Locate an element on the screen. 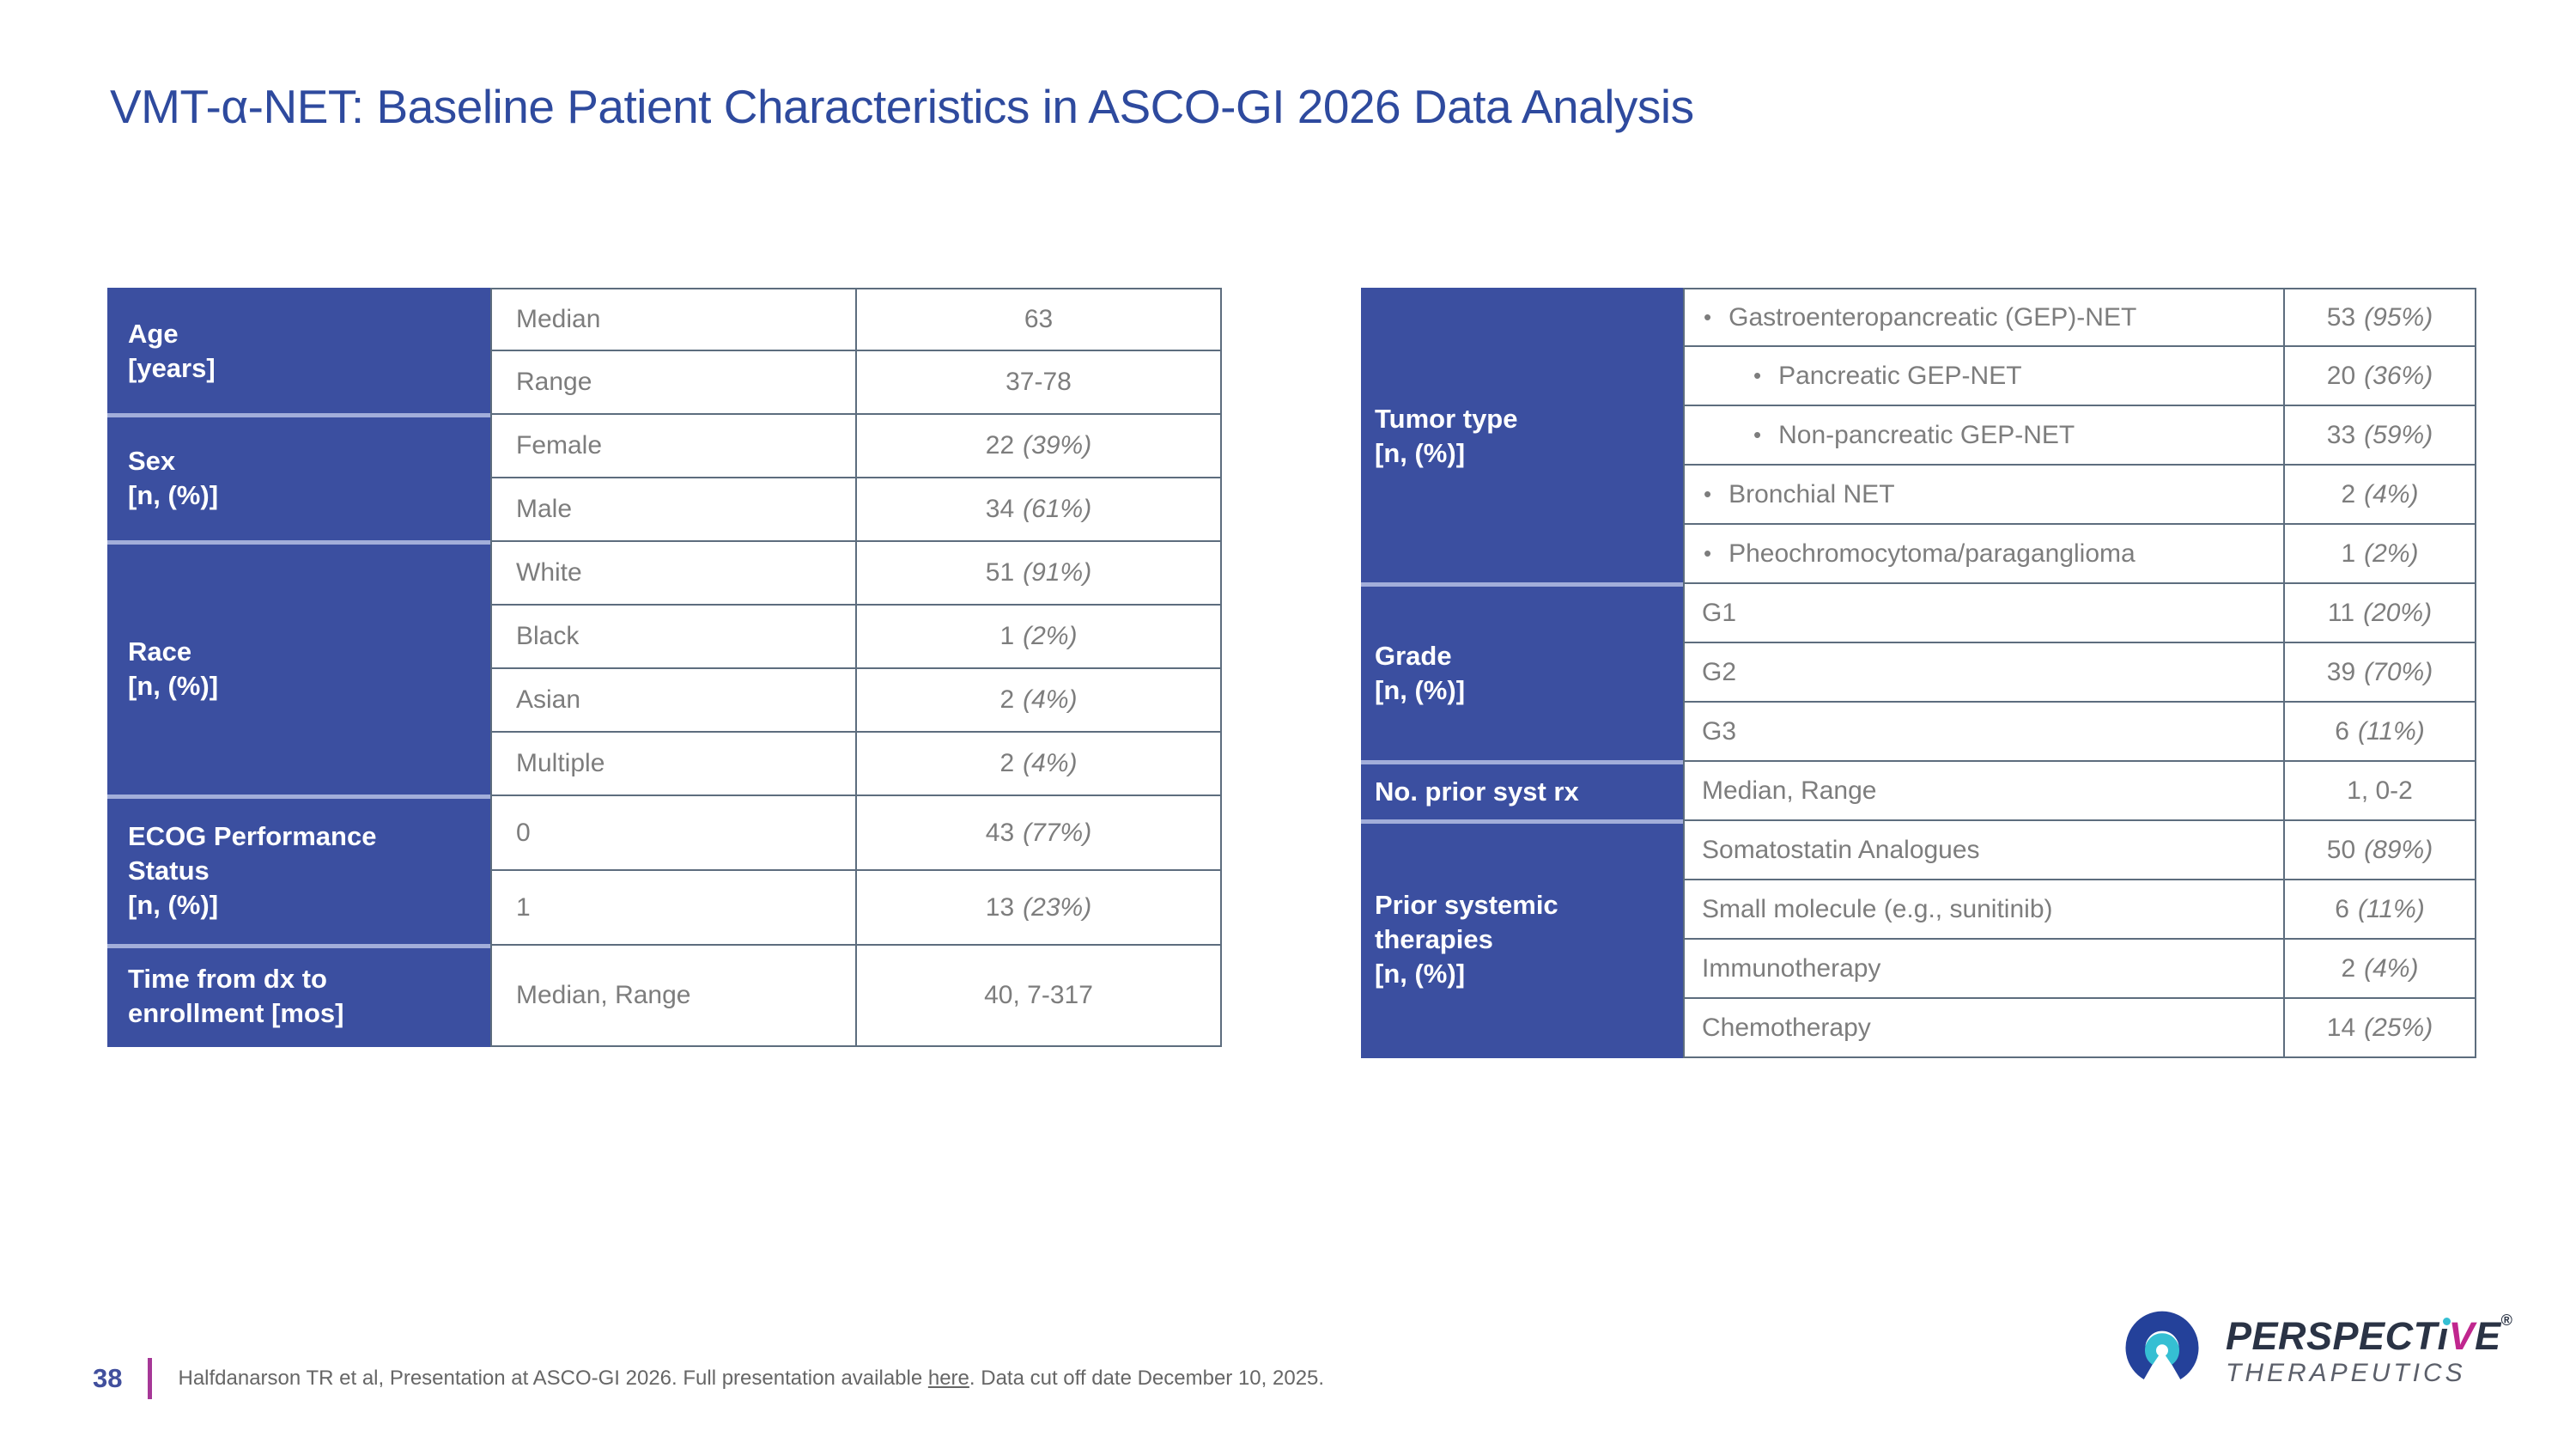  citation-link: here is located at coordinates (948, 1378).